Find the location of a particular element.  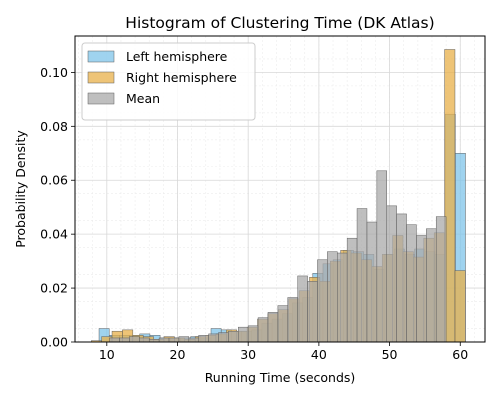

chart-title: Histogram of Clustering Time (DK Atlas) is located at coordinates (279, 23).